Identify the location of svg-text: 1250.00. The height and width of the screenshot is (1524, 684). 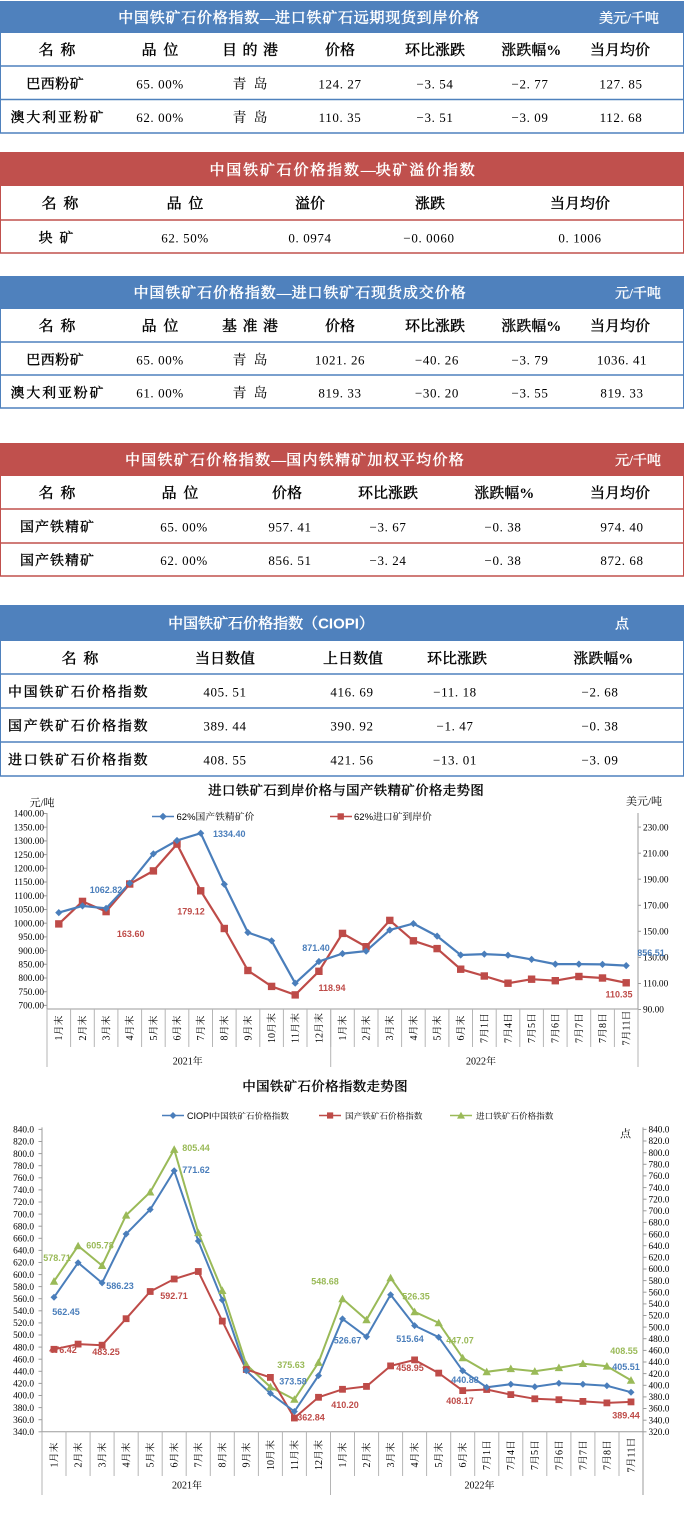
(29, 856).